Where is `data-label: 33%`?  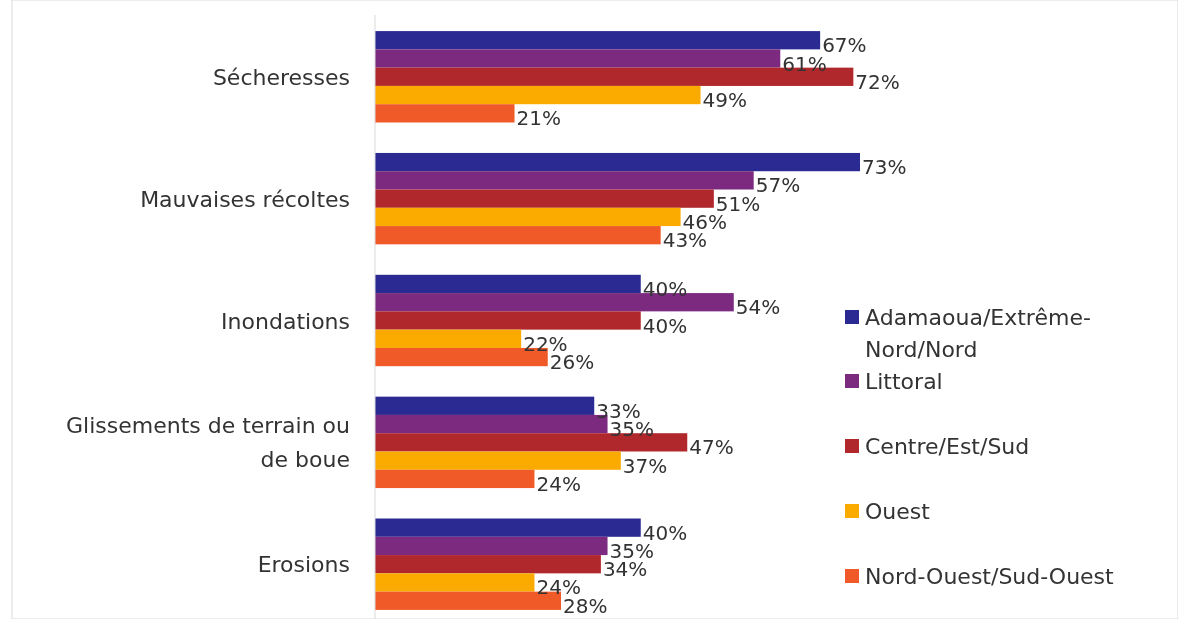 data-label: 33% is located at coordinates (618, 410).